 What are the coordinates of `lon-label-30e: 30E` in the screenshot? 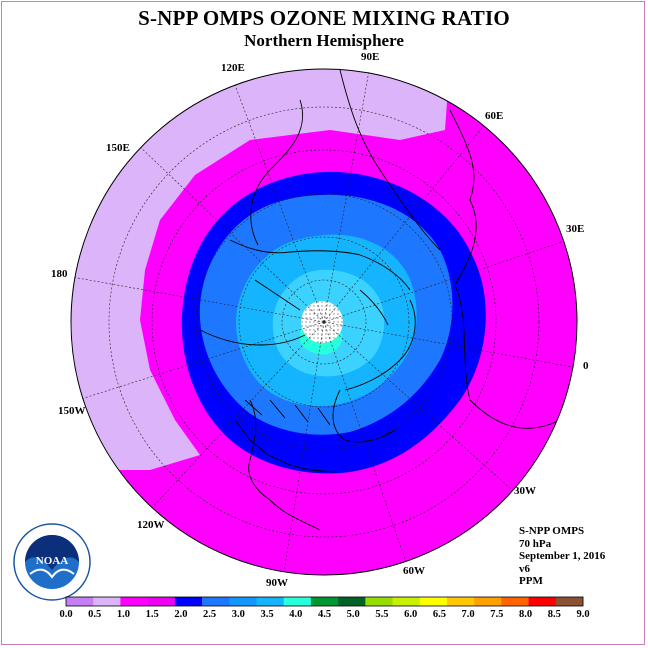 It's located at (575, 229).